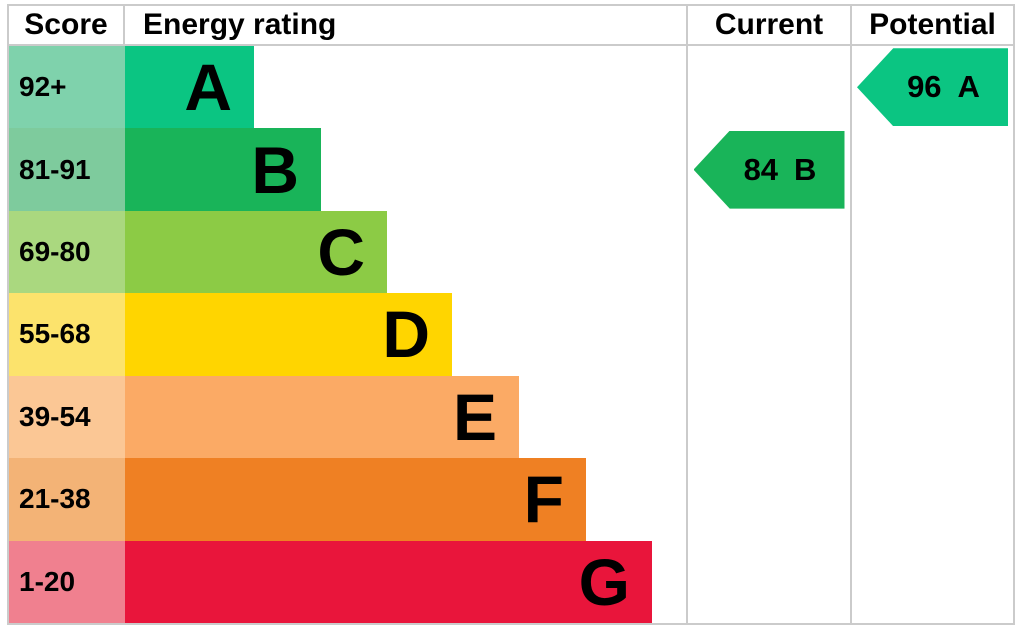 This screenshot has width=1024, height=635. Describe the element at coordinates (924, 87) in the screenshot. I see `potential-score-value: 96` at that location.